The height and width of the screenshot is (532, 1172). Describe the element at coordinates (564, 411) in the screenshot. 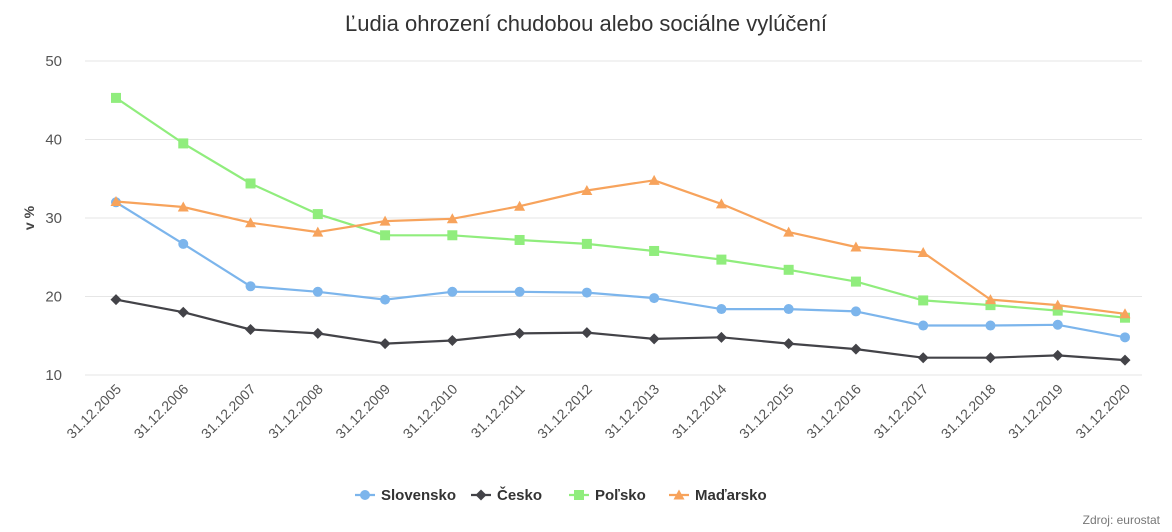

I see `x-tick-label: 31.12.2012` at that location.